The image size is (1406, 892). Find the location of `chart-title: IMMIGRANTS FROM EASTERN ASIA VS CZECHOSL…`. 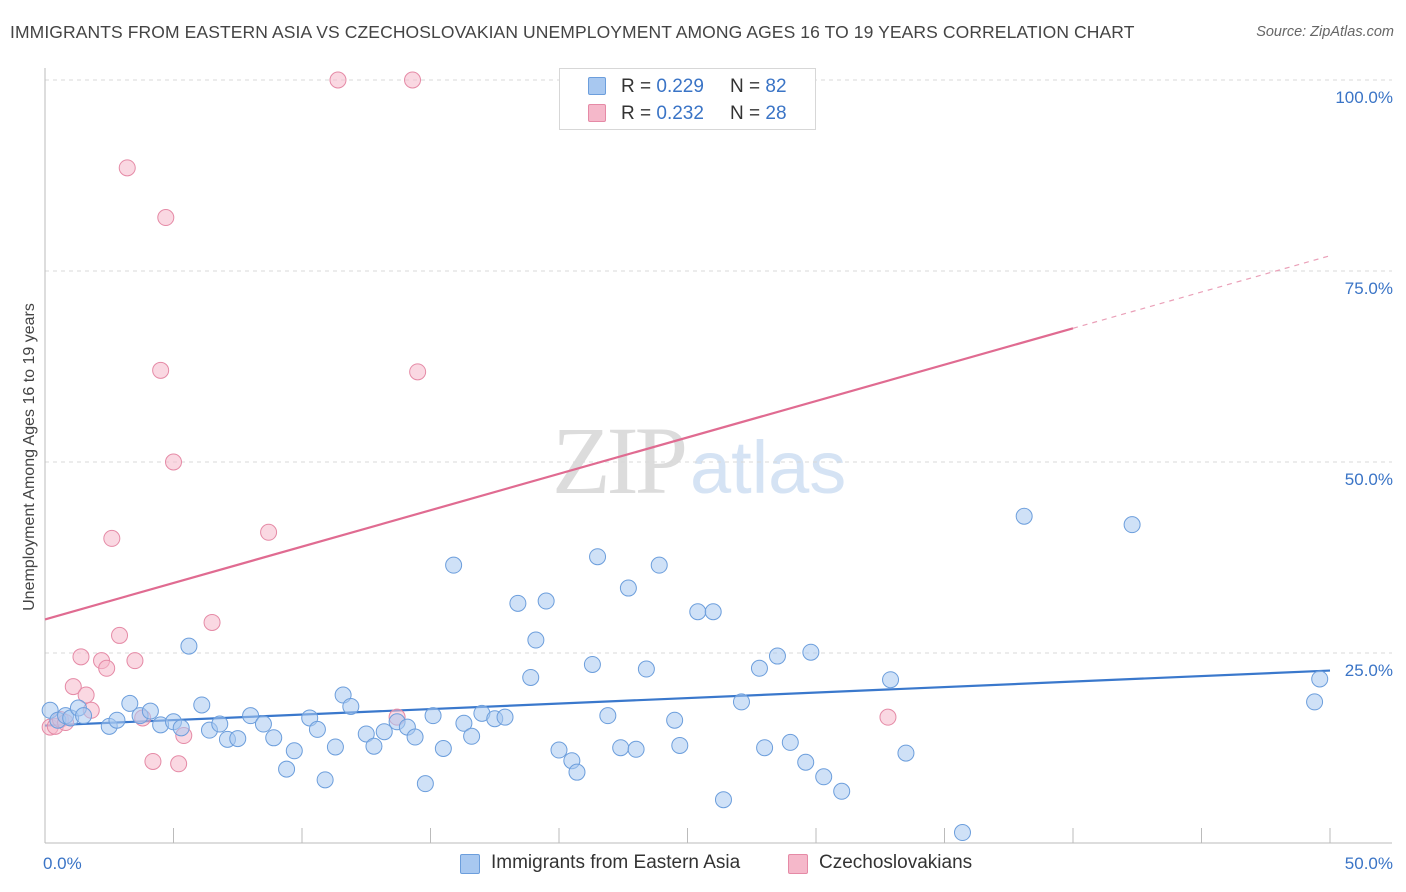

chart-title: IMMIGRANTS FROM EASTERN ASIA VS CZECHOSL… is located at coordinates (572, 32).